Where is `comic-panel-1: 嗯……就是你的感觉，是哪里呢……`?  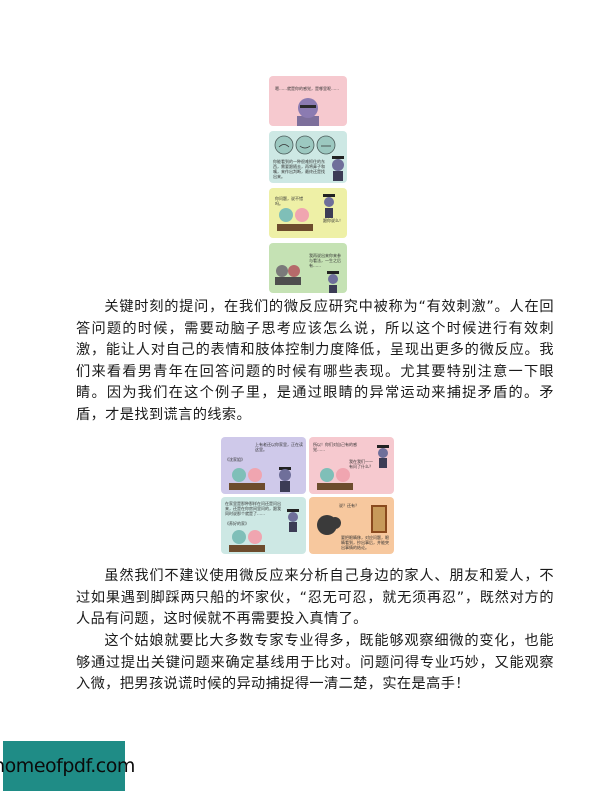 comic-panel-1: 嗯……就是你的感觉，是哪里呢…… is located at coordinates (308, 101).